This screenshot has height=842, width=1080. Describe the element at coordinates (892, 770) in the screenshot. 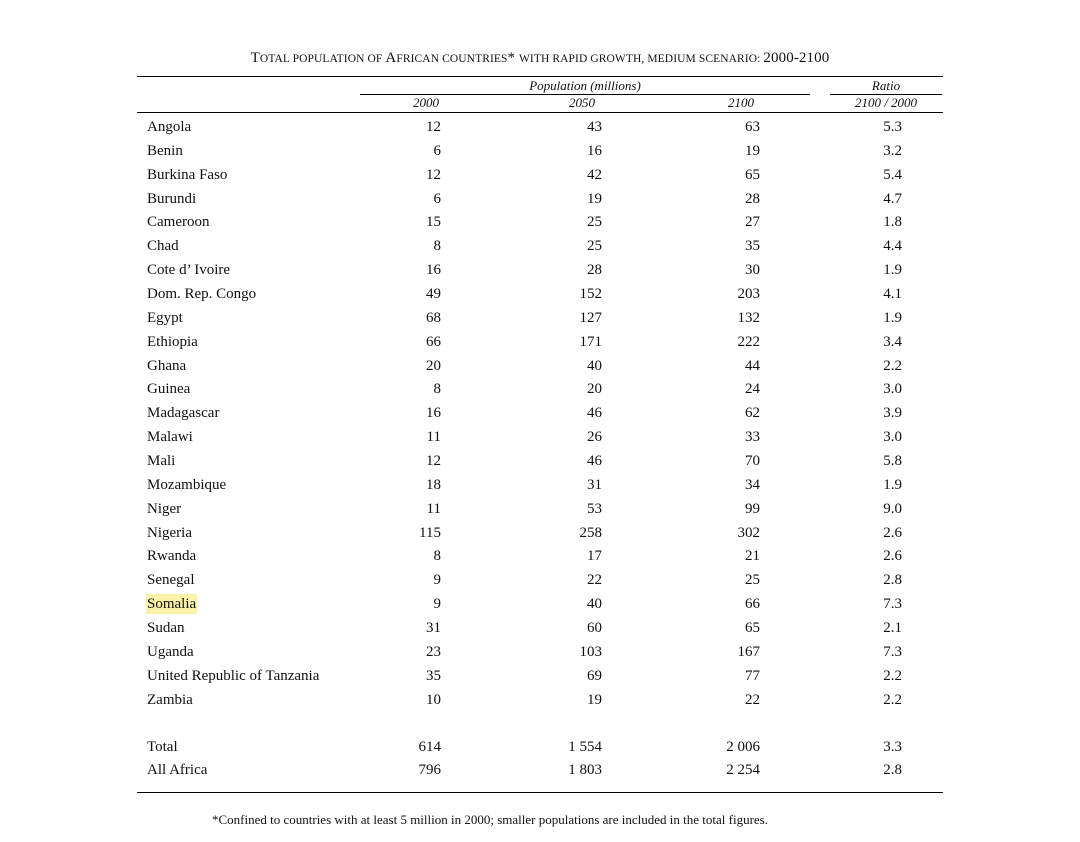

I see `value-ratio: 2.8` at that location.